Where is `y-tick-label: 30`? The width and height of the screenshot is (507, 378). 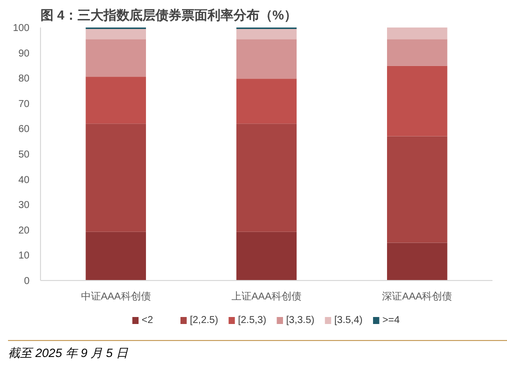 y-tick-label: 30 is located at coordinates (24, 206).